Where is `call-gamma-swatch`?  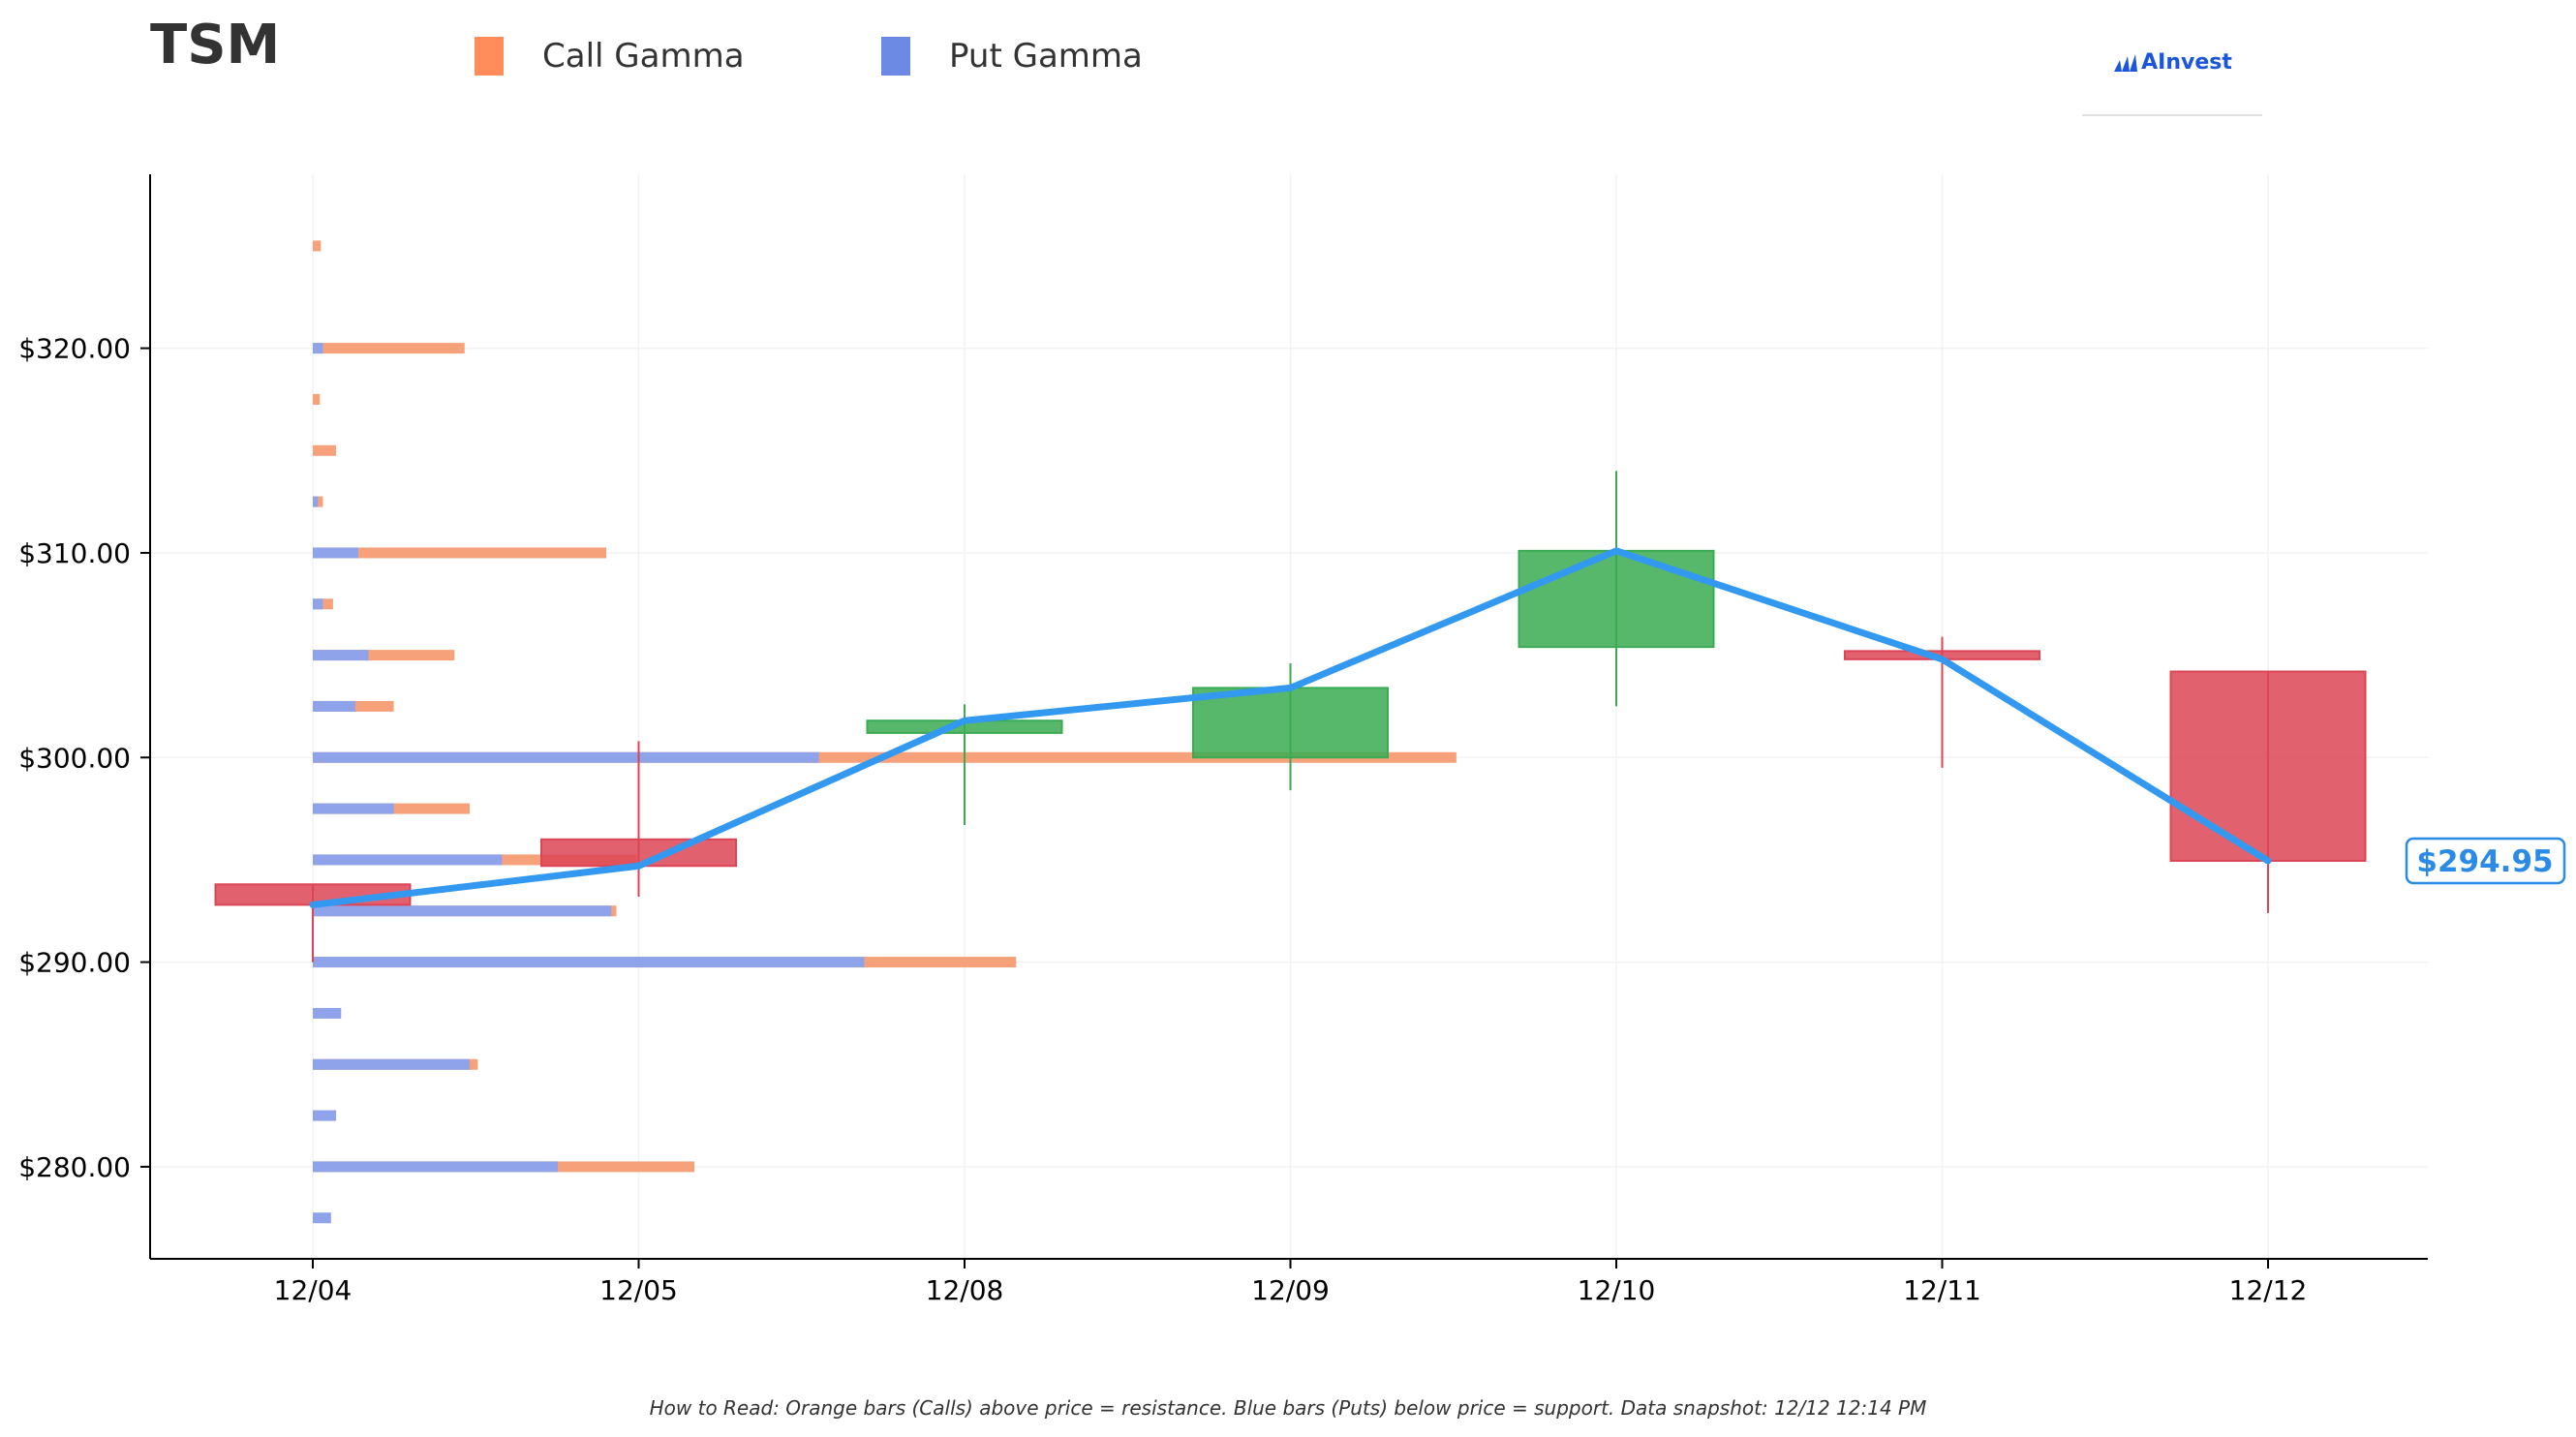 call-gamma-swatch is located at coordinates (489, 57).